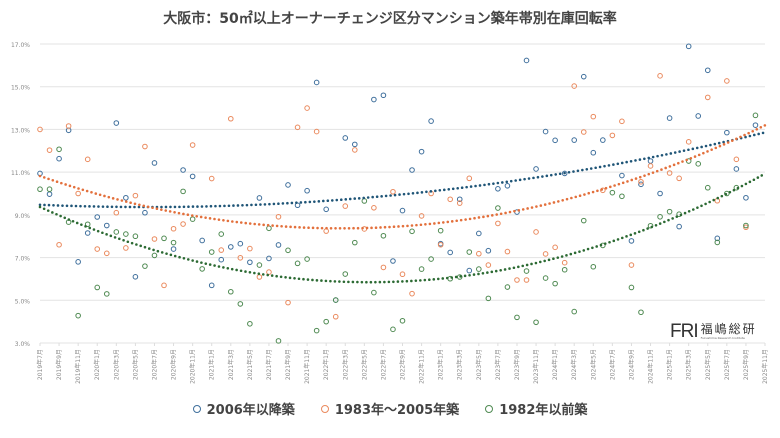  What do you see at coordinates (326, 364) in the screenshot?
I see `x-tick-label: 2022年1月` at bounding box center [326, 364].